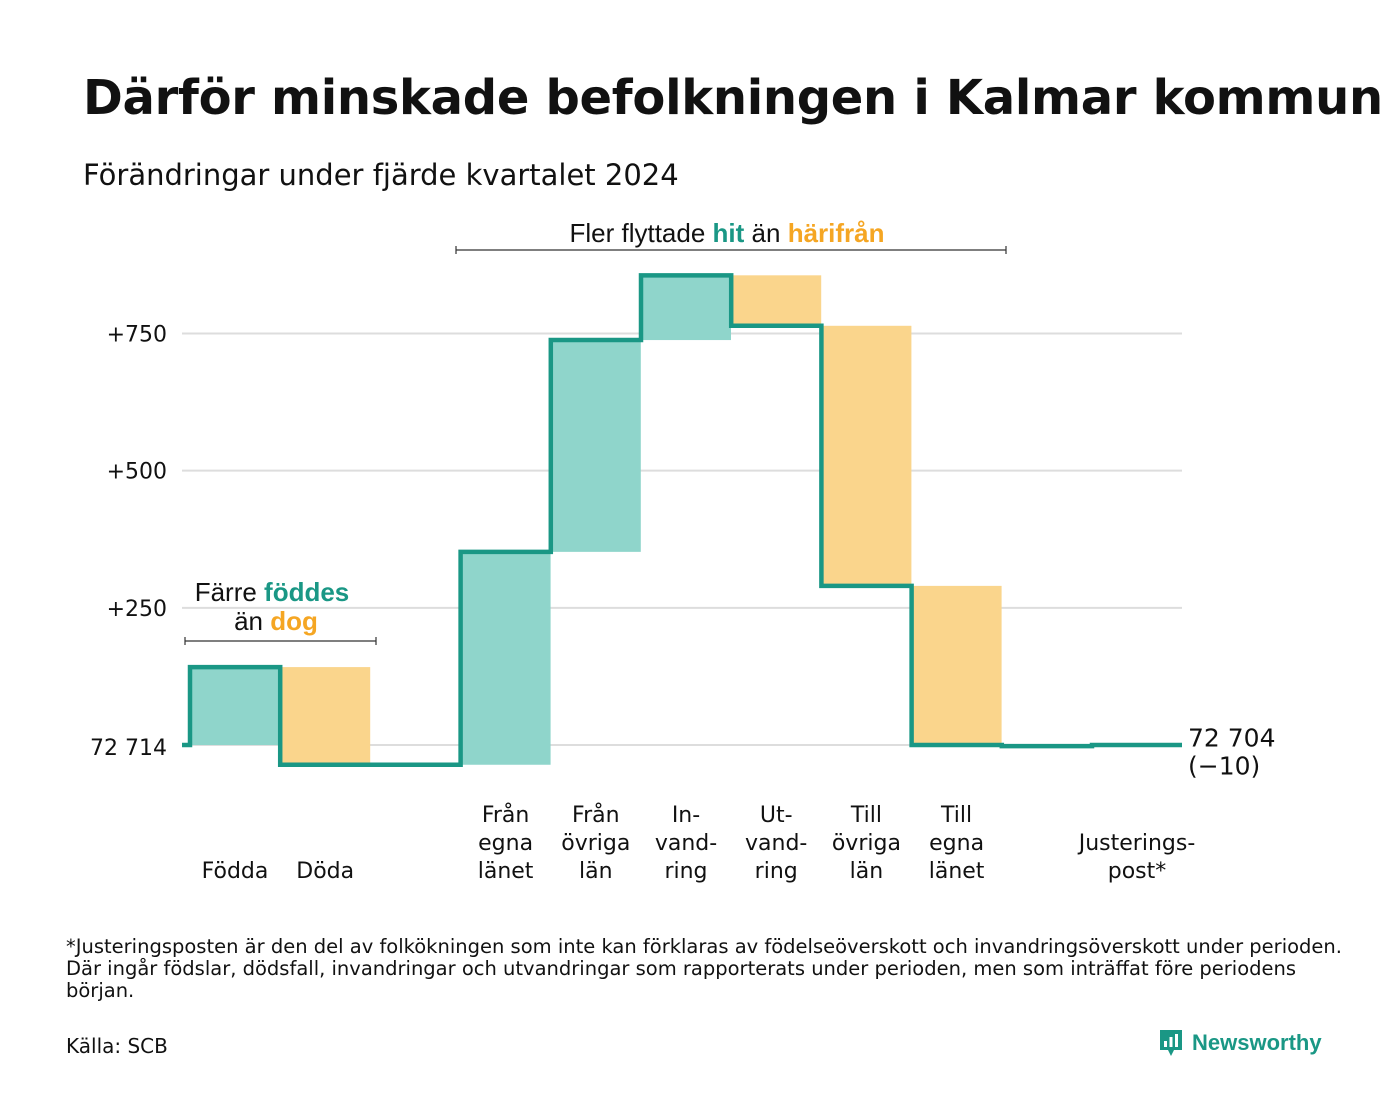  What do you see at coordinates (137, 609) in the screenshot?
I see `y-tick-label: +250` at bounding box center [137, 609].